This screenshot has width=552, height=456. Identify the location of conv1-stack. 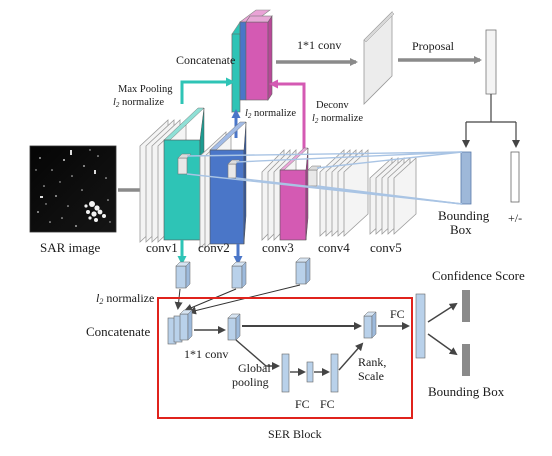
(172, 175).